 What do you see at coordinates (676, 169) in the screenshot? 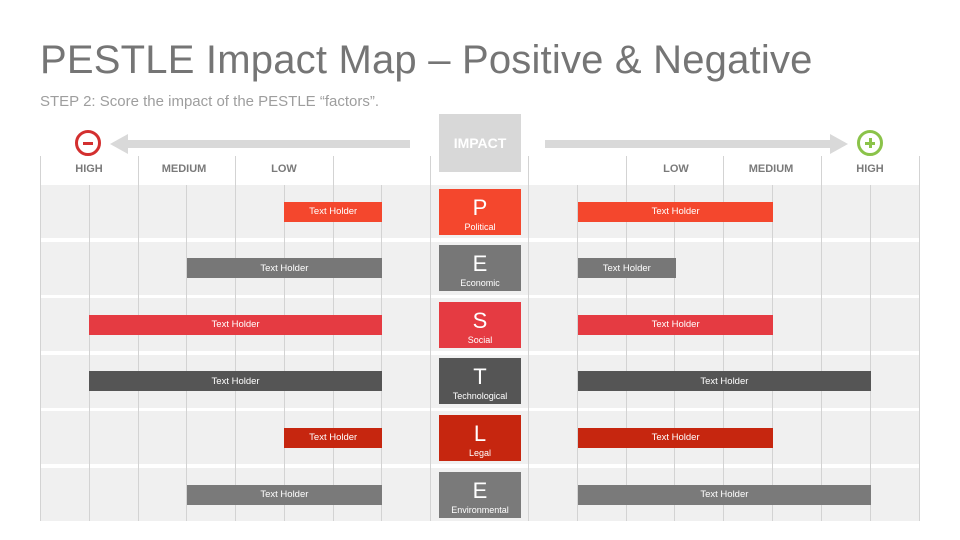
I see `positive-scale-low: LOW` at bounding box center [676, 169].